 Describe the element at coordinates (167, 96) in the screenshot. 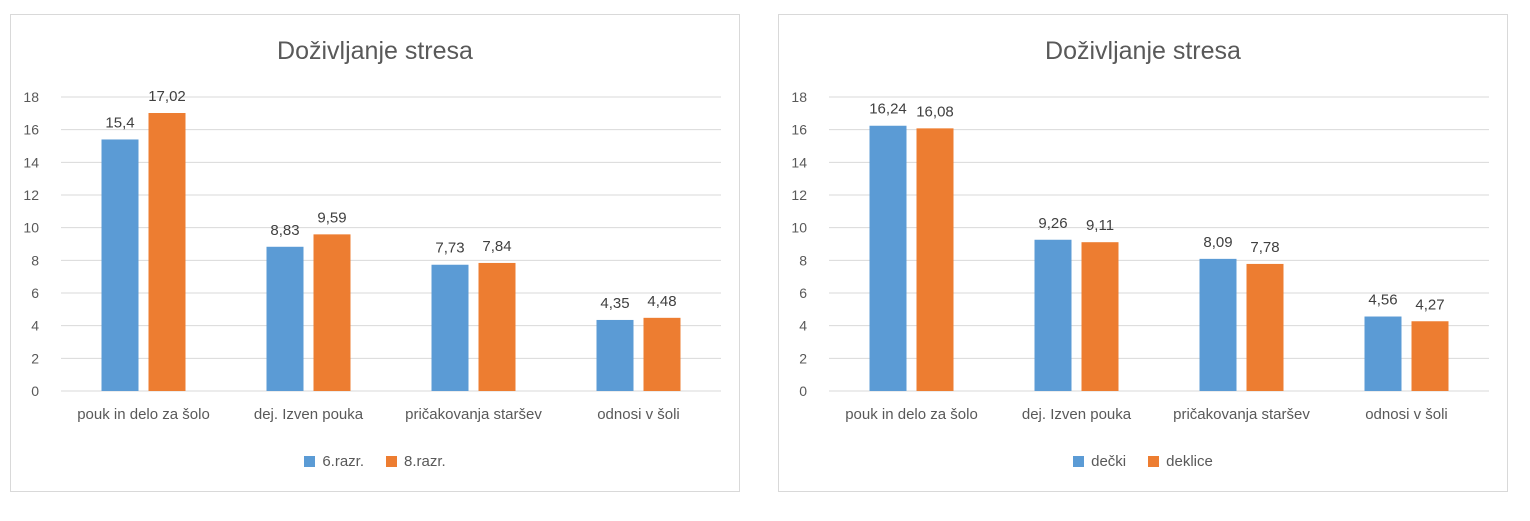

I see `data-label: 17,02` at that location.